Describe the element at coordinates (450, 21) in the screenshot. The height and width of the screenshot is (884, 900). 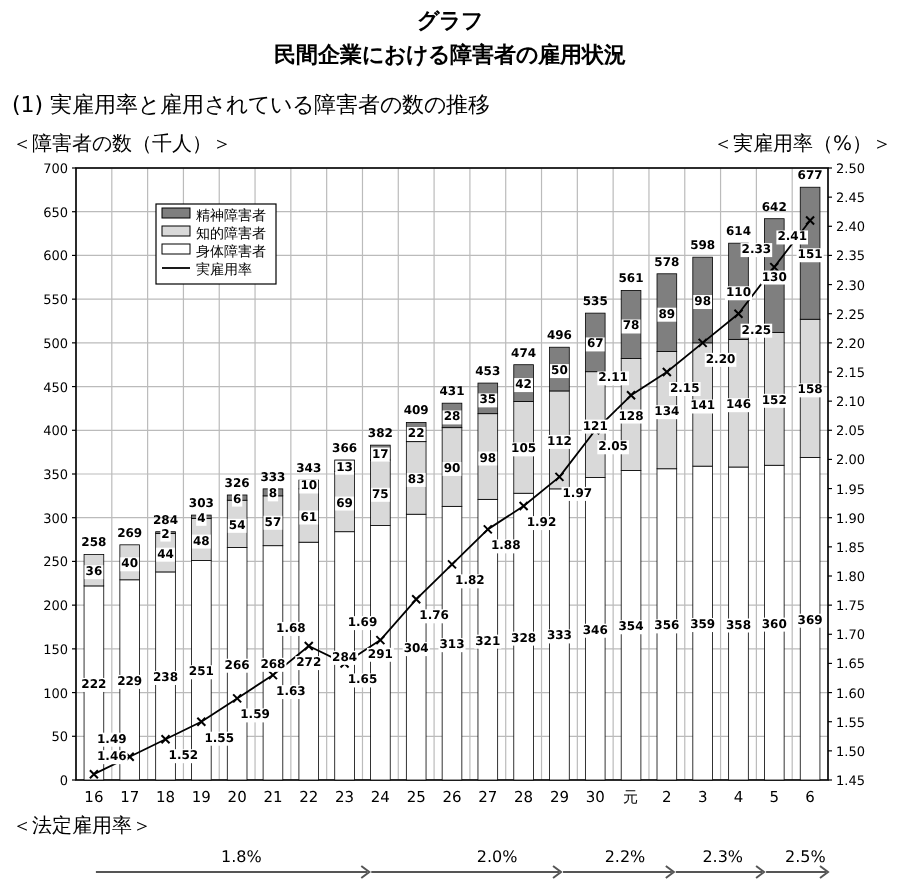
I see `chart-title: グラフ` at that location.